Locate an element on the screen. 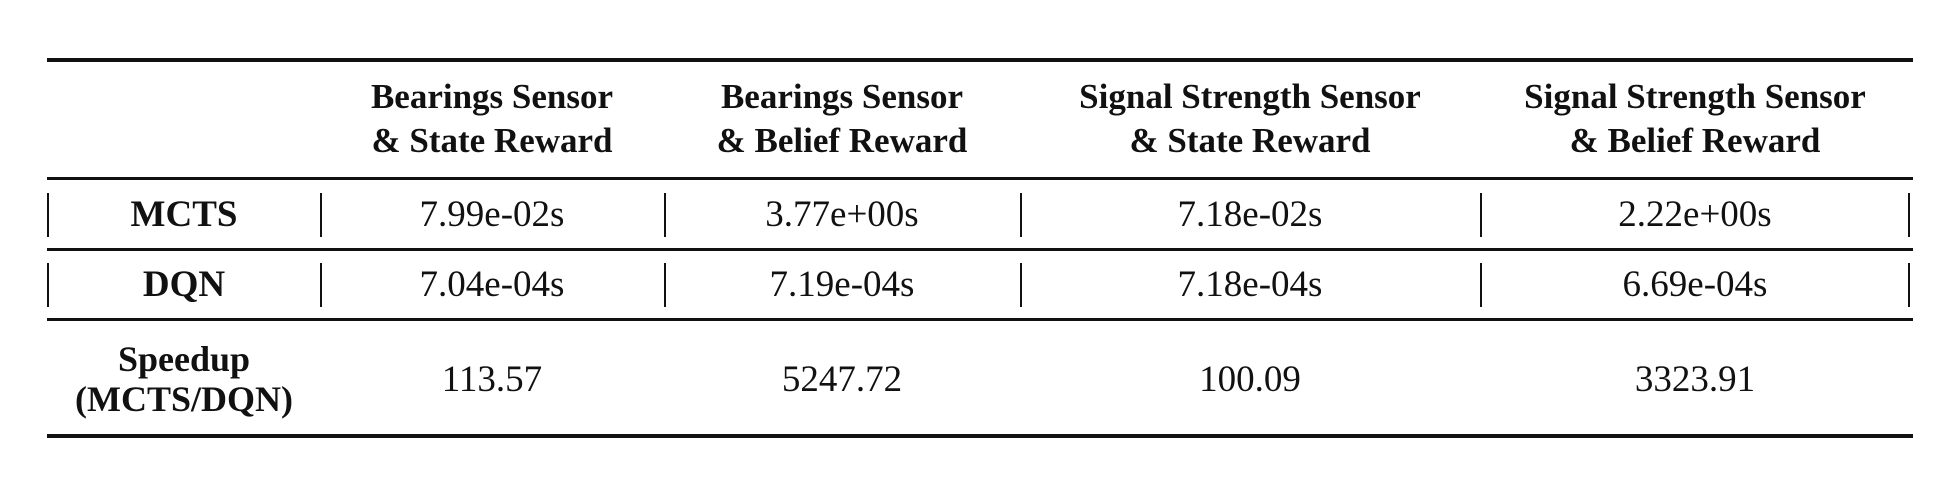 This screenshot has height=480, width=1944. table-cell: 113.57 is located at coordinates (492, 379).